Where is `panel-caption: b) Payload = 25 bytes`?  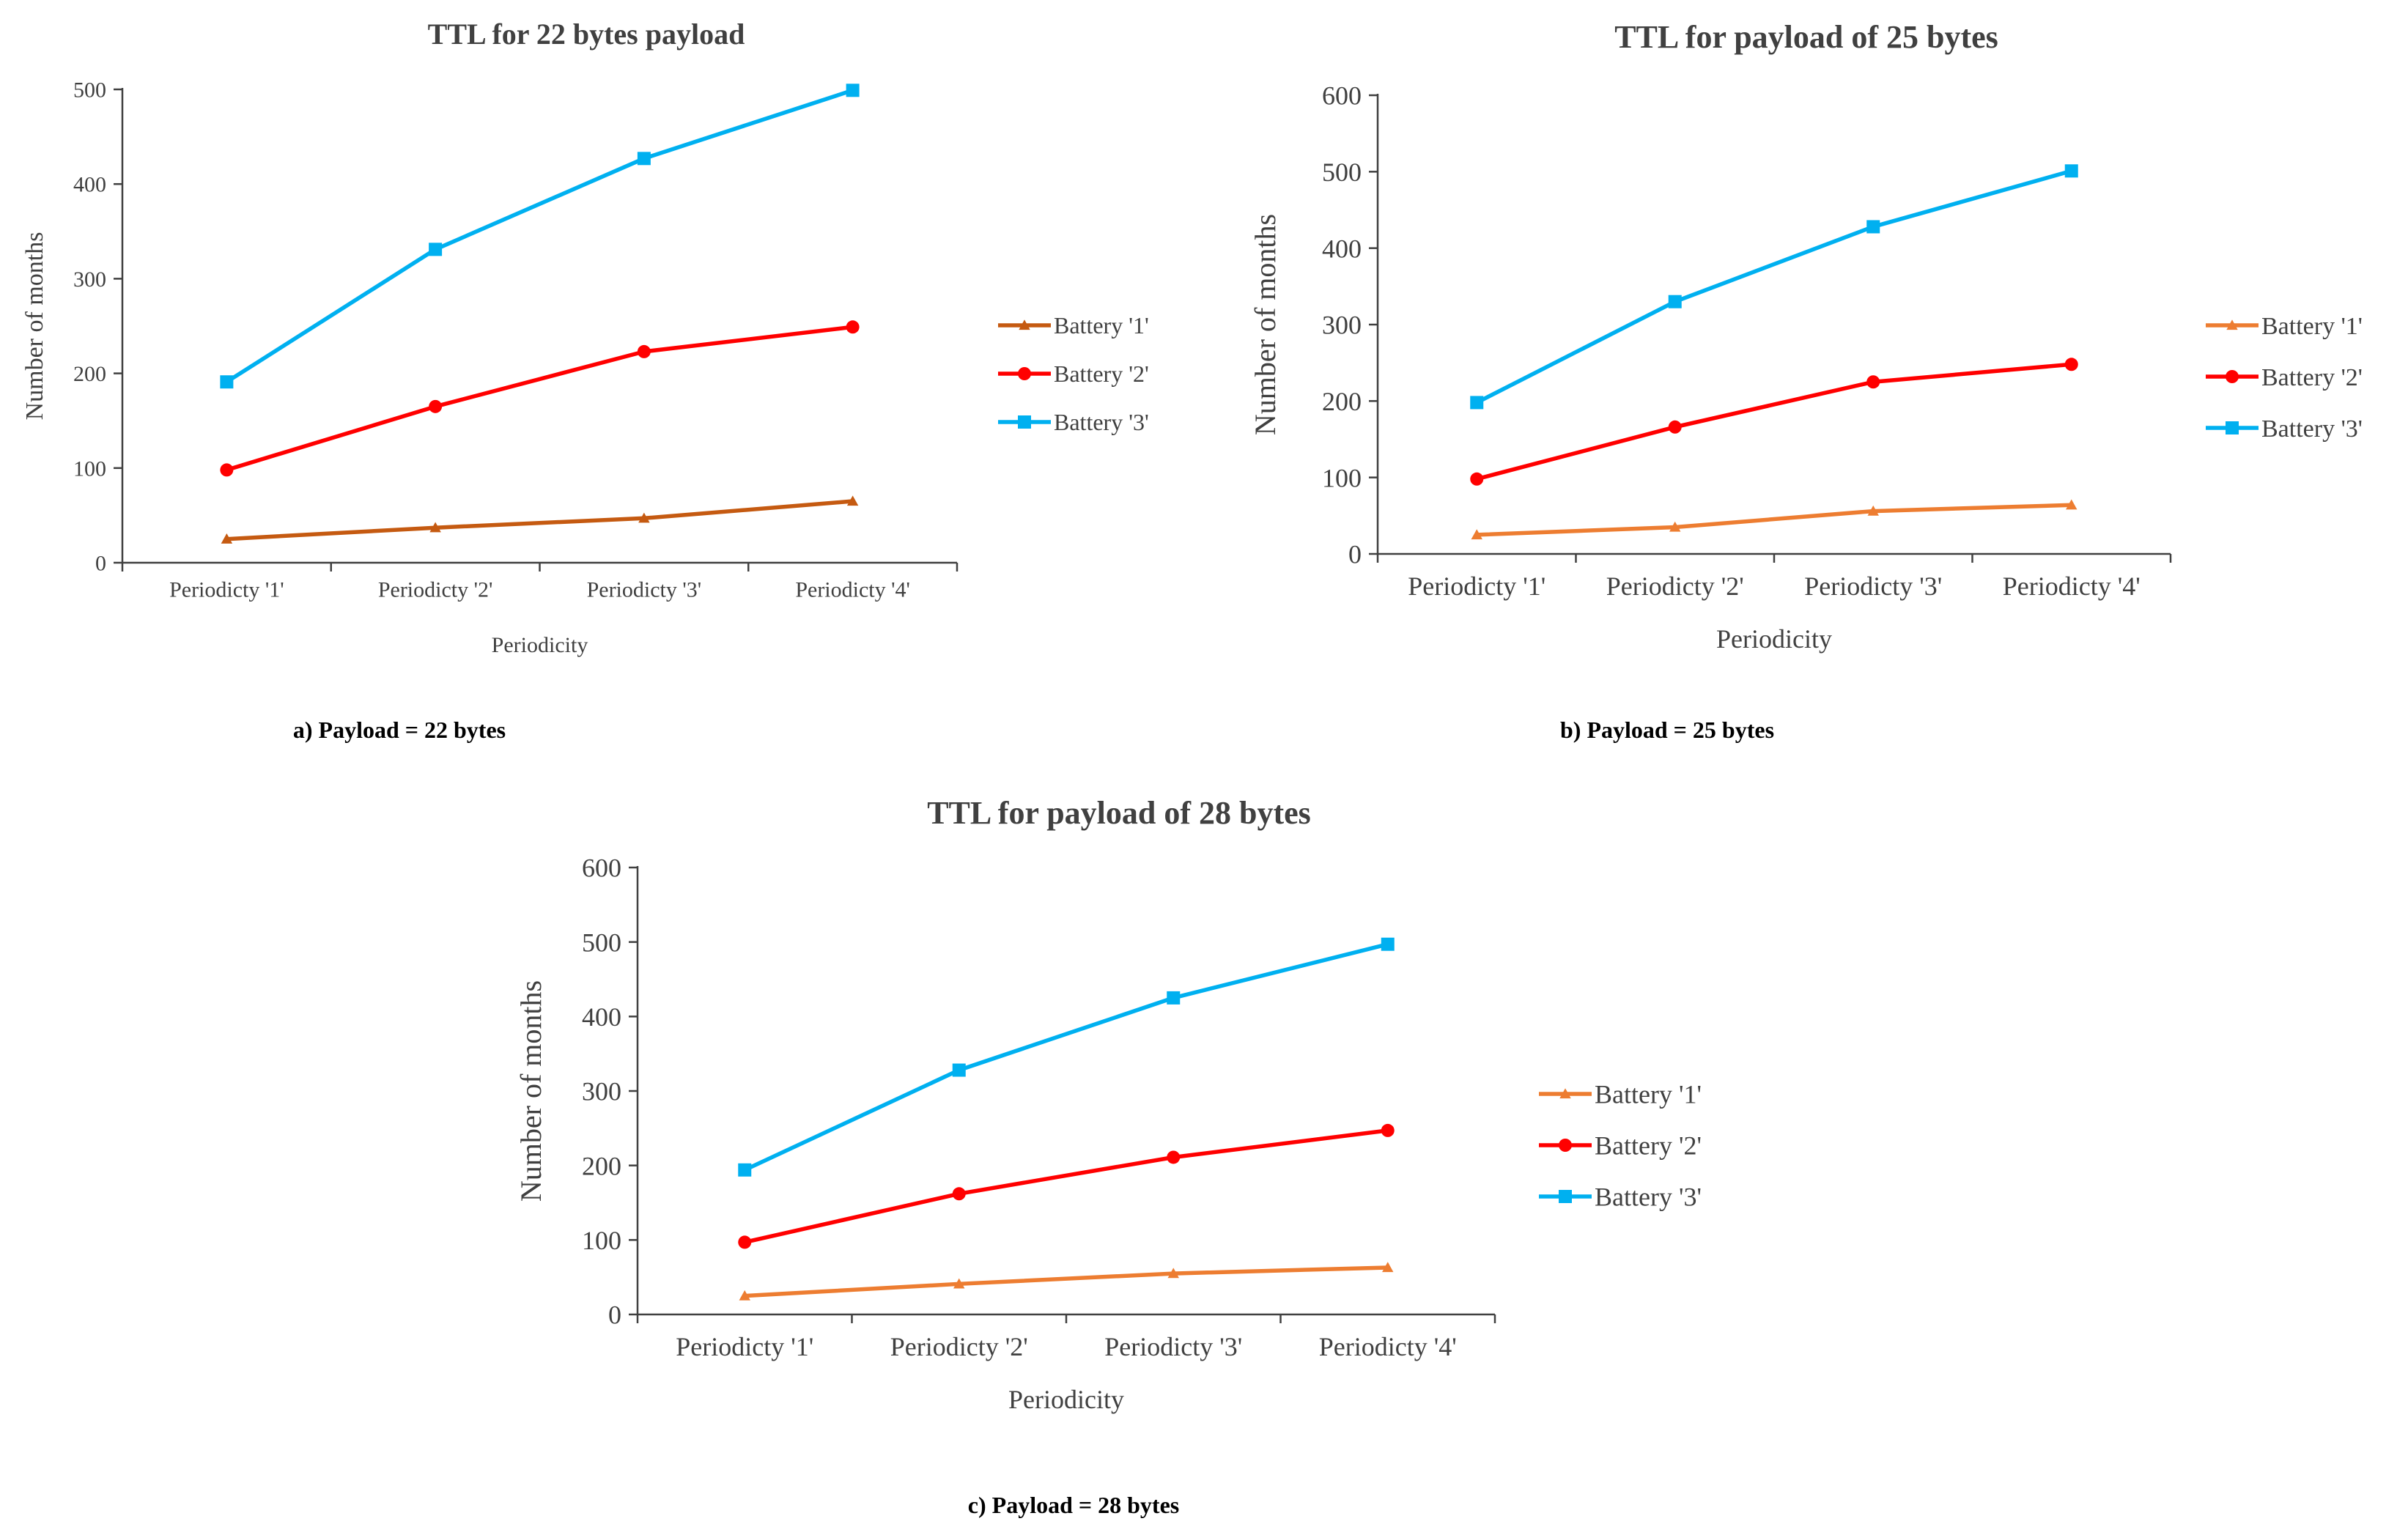
panel-caption: b) Payload = 25 bytes is located at coordinates (1667, 730).